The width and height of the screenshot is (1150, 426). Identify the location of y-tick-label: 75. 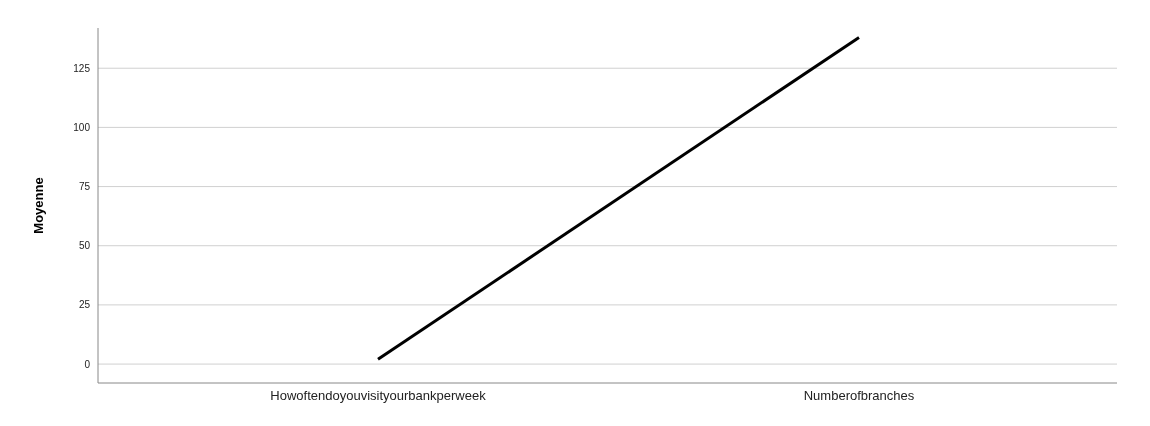
(84, 187).